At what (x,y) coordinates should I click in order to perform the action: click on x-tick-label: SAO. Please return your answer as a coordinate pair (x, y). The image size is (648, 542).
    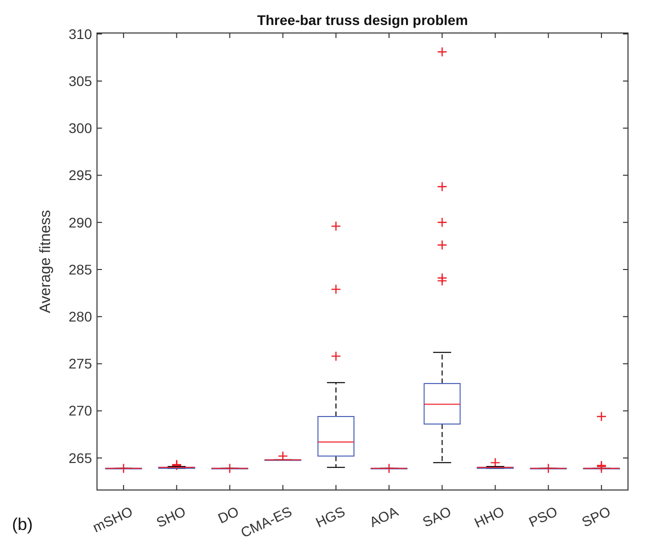
    Looking at the image, I should click on (437, 516).